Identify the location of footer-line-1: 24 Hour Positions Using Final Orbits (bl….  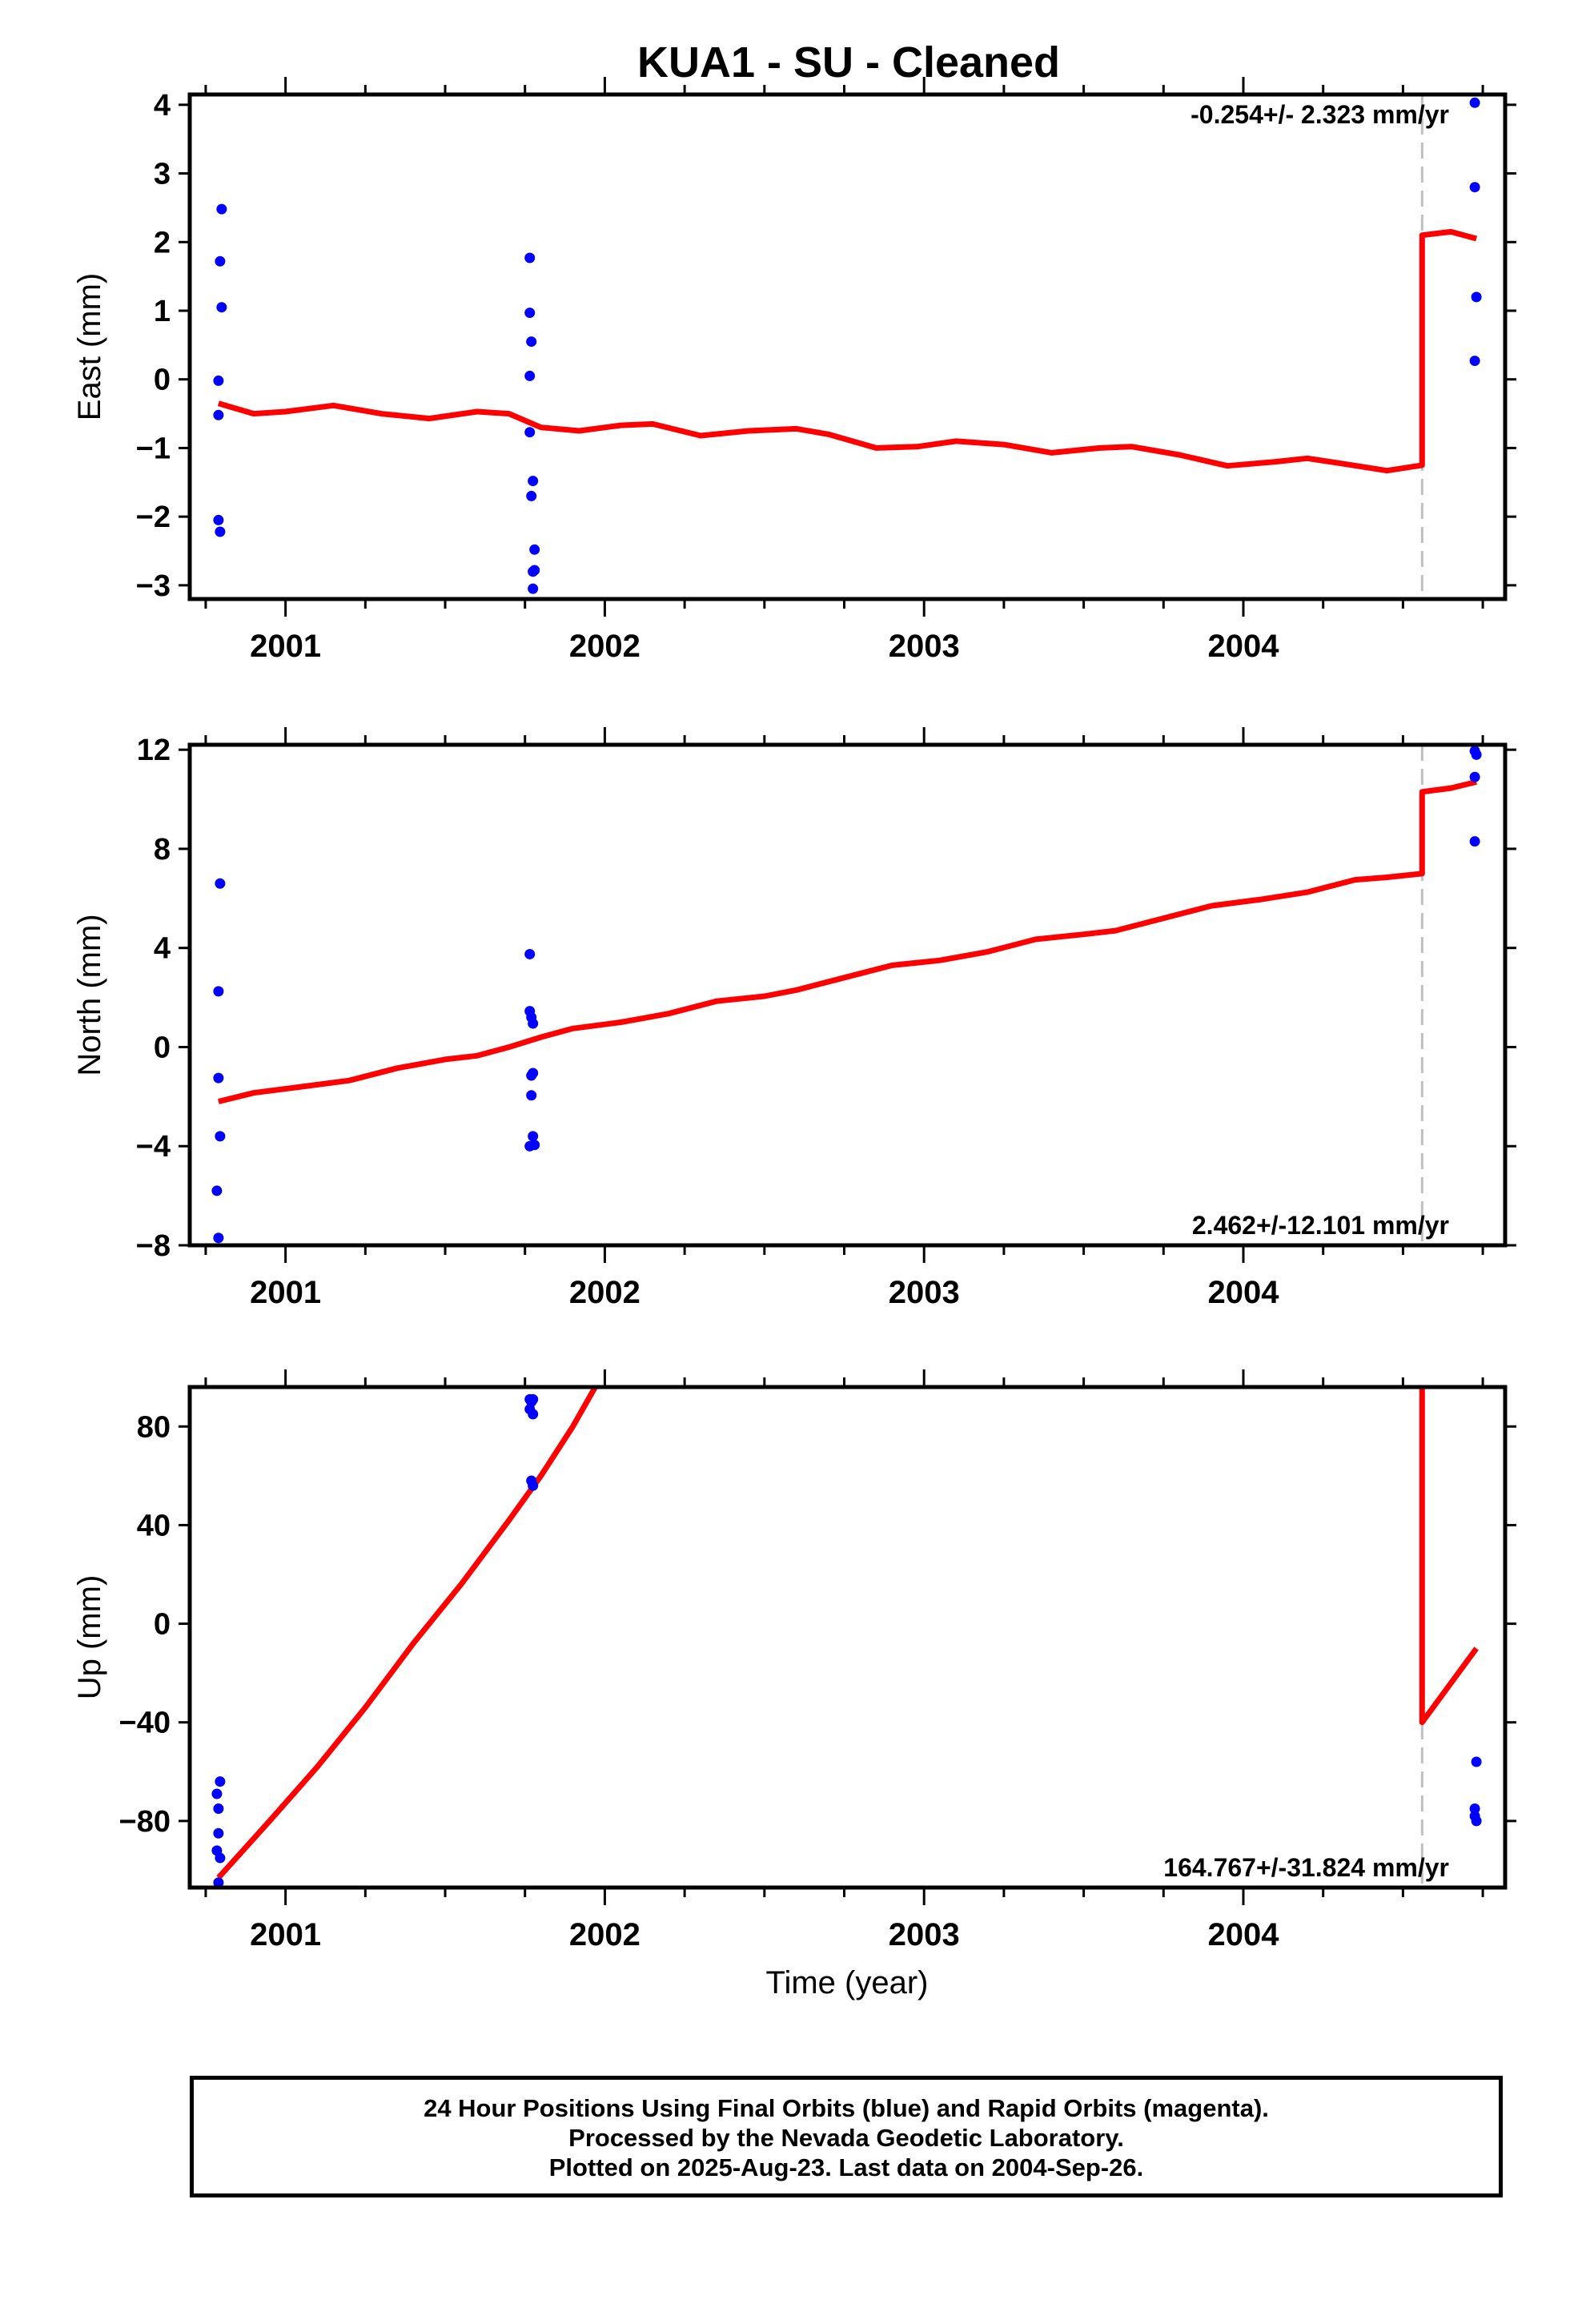
(847, 2108).